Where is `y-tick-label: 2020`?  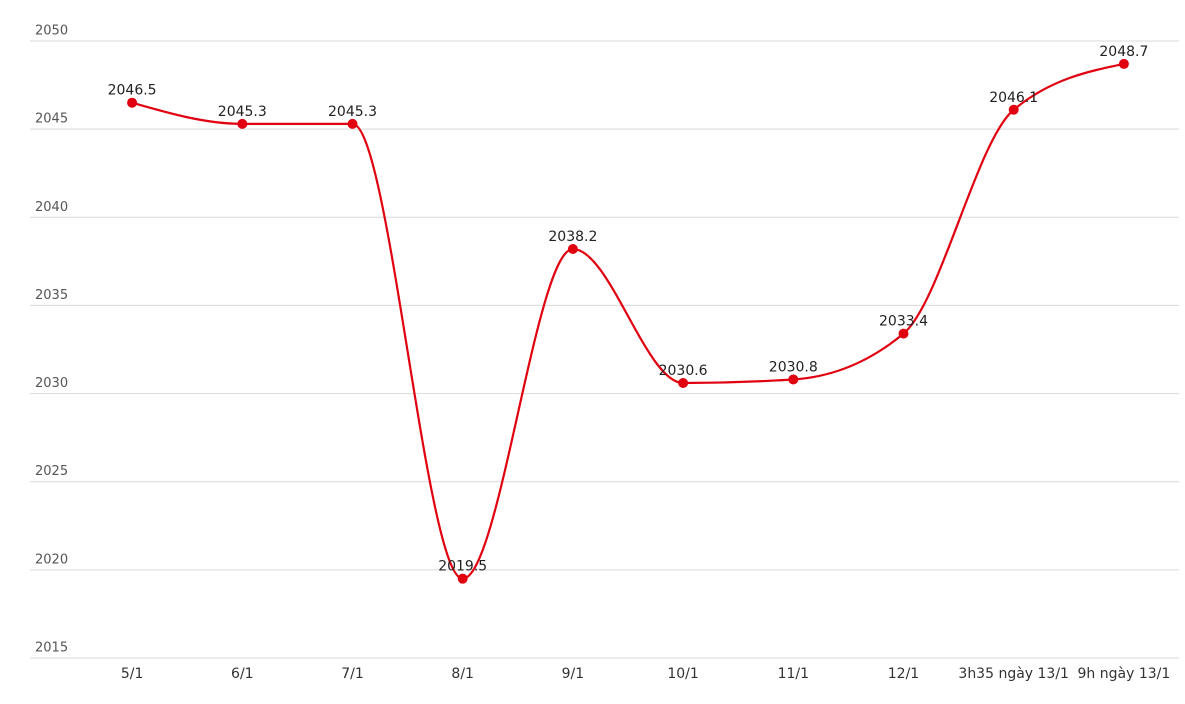
y-tick-label: 2020 is located at coordinates (51, 559).